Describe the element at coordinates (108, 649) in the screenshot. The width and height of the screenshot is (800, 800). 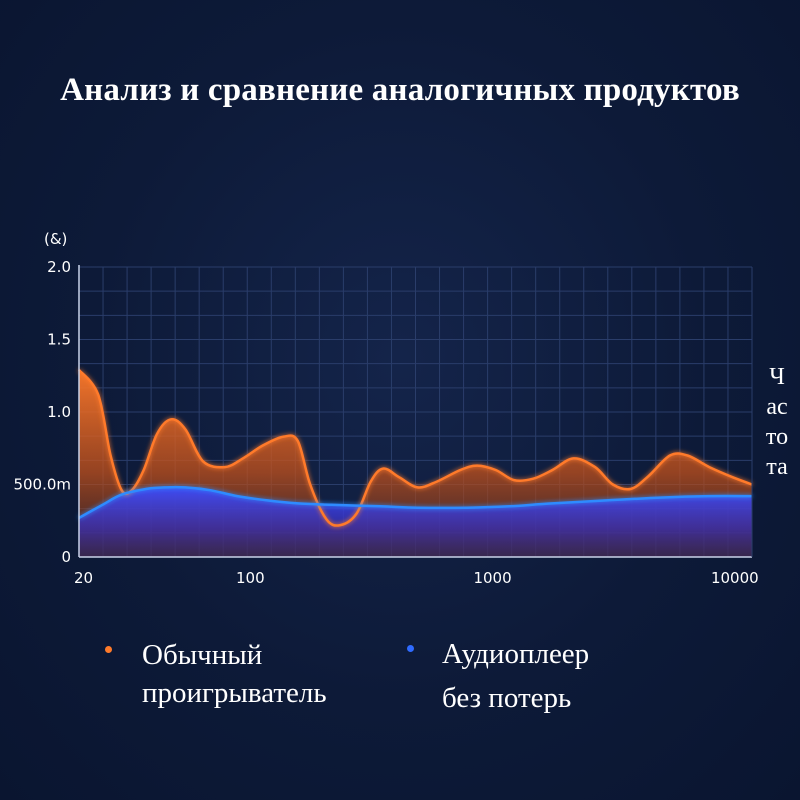
I see `legend-dot-orange` at that location.